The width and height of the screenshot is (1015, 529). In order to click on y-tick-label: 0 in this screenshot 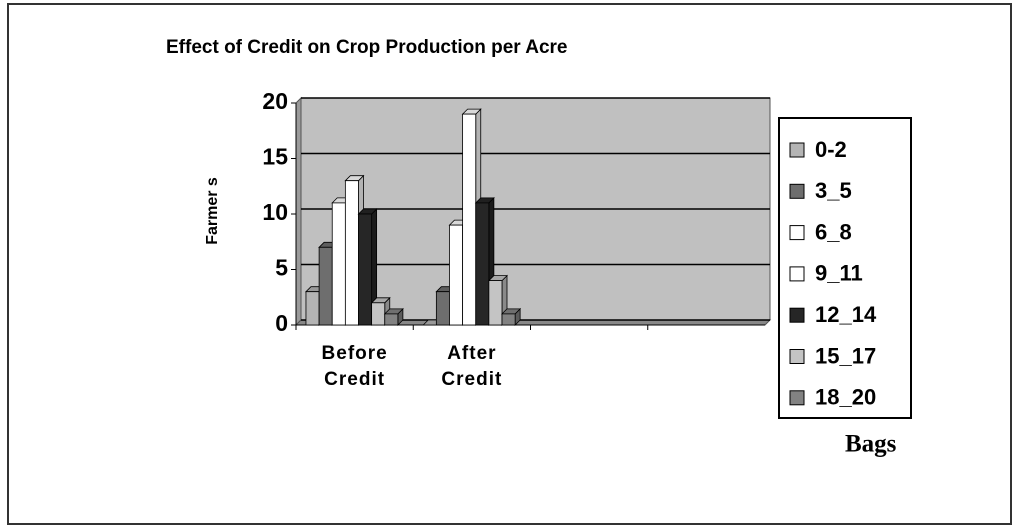, I will do `click(281, 323)`.